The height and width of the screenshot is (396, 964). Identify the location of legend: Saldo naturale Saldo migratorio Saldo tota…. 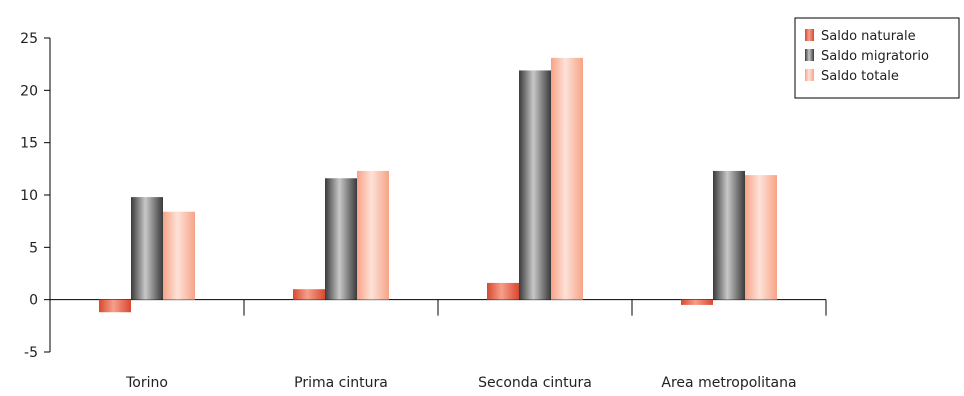
(877, 58).